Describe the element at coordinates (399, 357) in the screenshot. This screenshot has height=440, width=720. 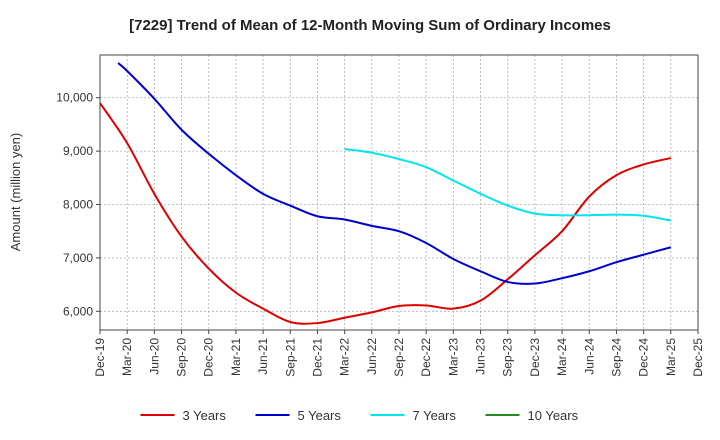
I see `x-tick-label: Sep-22` at that location.